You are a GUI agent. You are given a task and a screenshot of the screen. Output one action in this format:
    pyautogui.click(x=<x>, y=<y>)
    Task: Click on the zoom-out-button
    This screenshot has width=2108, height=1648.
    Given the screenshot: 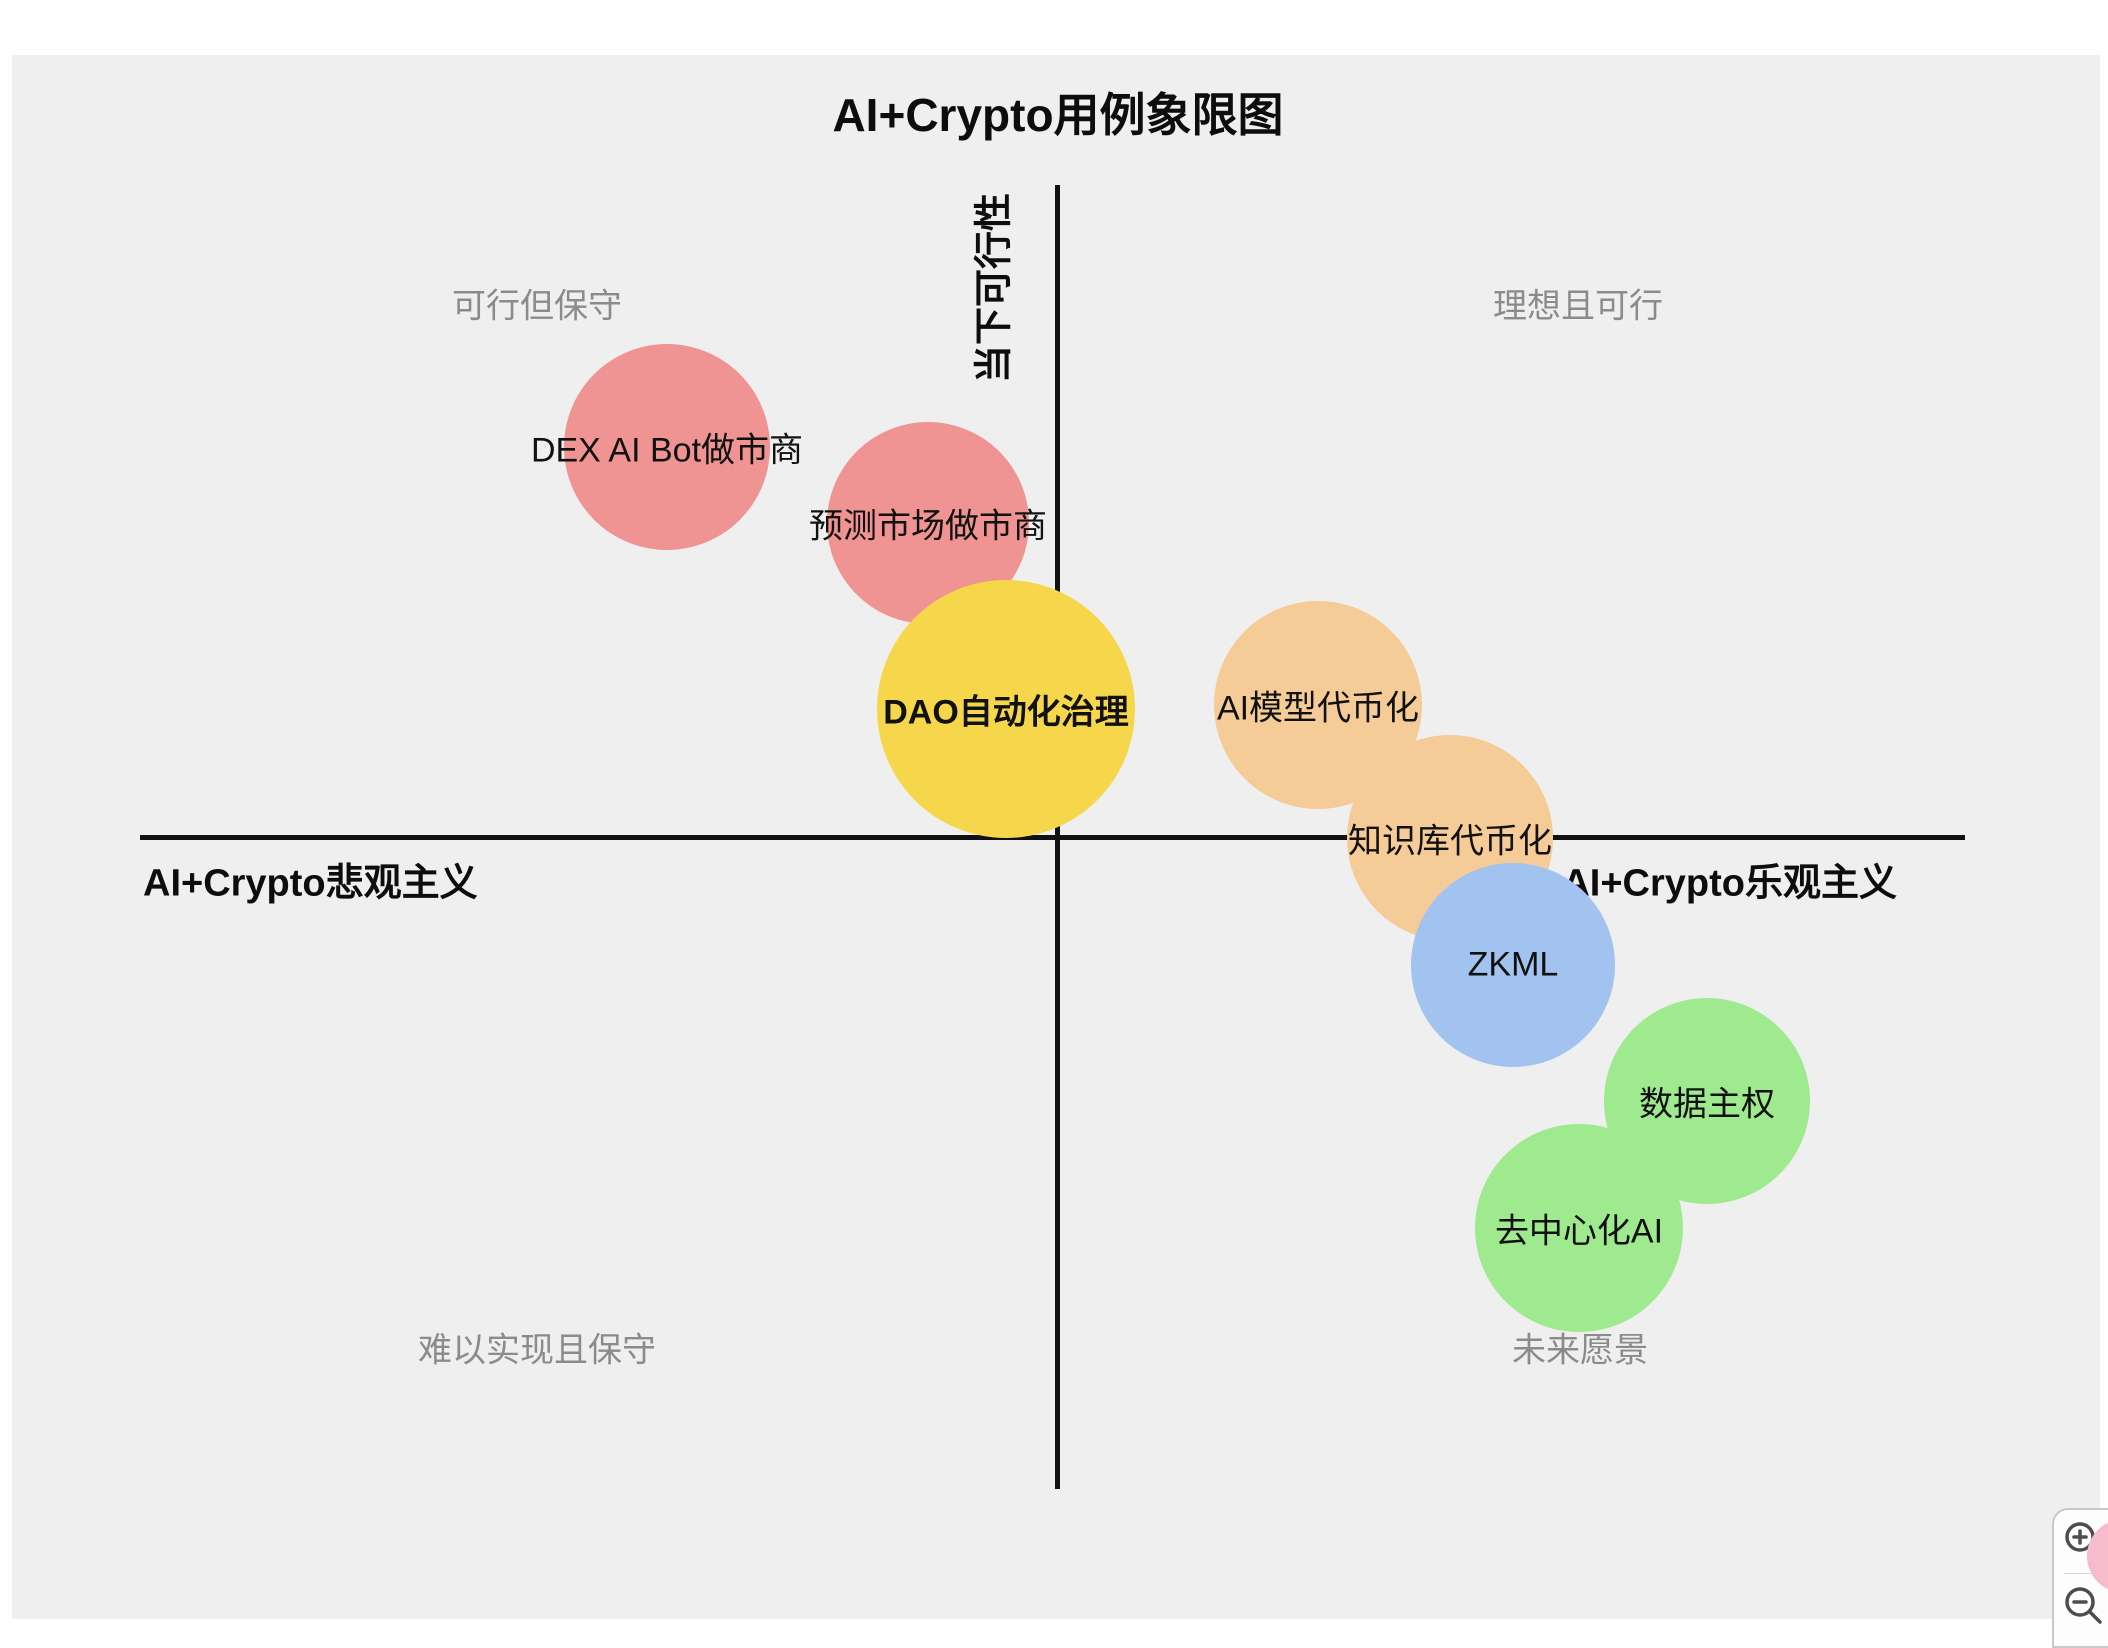 What is the action you would take?
    pyautogui.click(x=2082, y=1607)
    